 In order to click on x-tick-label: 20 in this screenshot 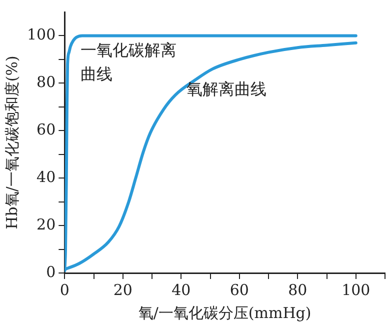, I will do `click(122, 289)`.